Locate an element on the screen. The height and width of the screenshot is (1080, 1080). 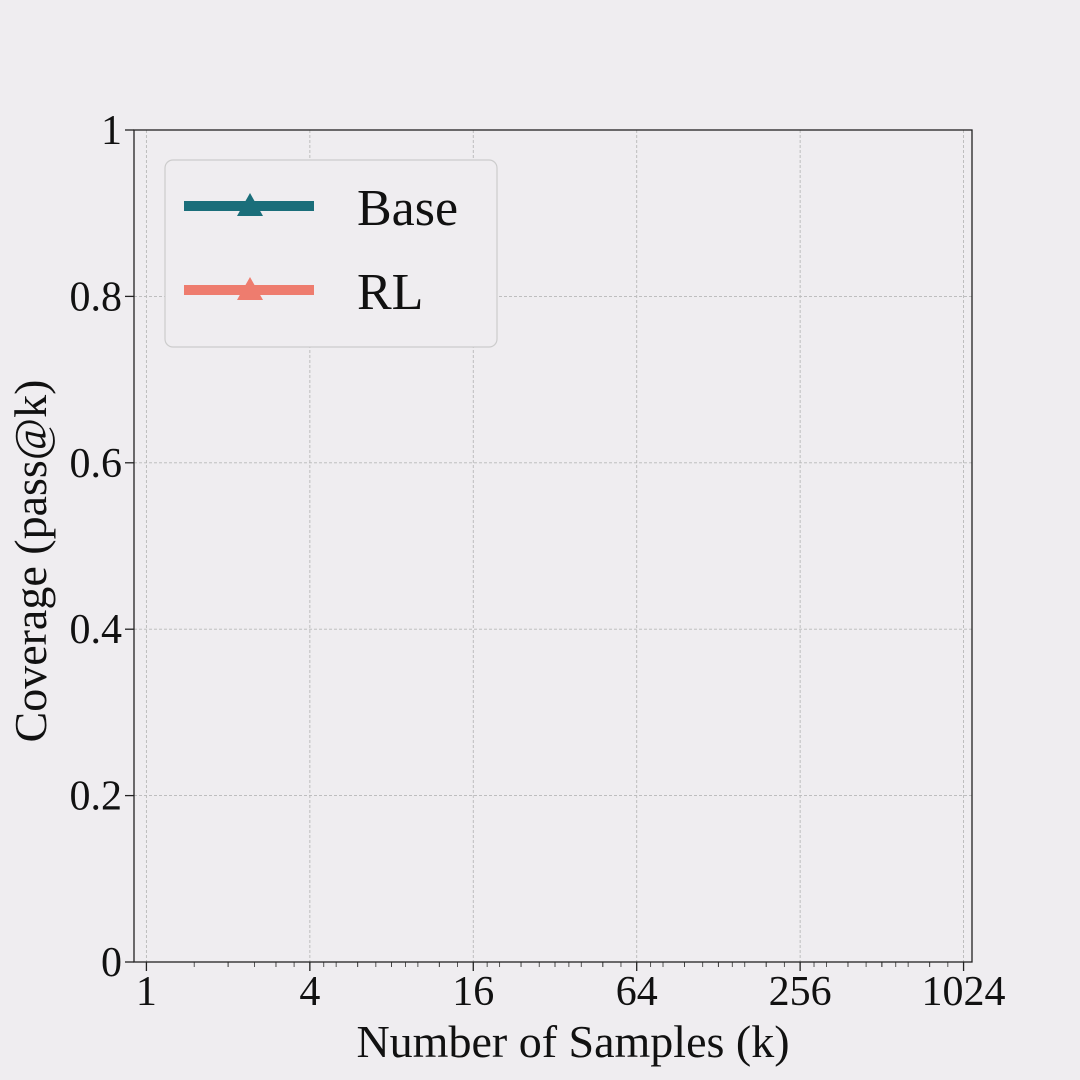
x-tick-label: 64 is located at coordinates (637, 992).